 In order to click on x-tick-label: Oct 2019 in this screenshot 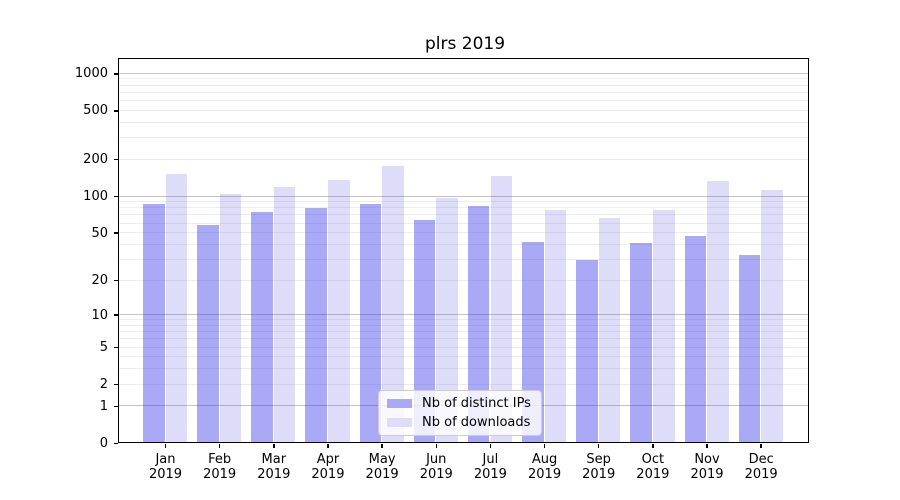, I will do `click(653, 467)`.